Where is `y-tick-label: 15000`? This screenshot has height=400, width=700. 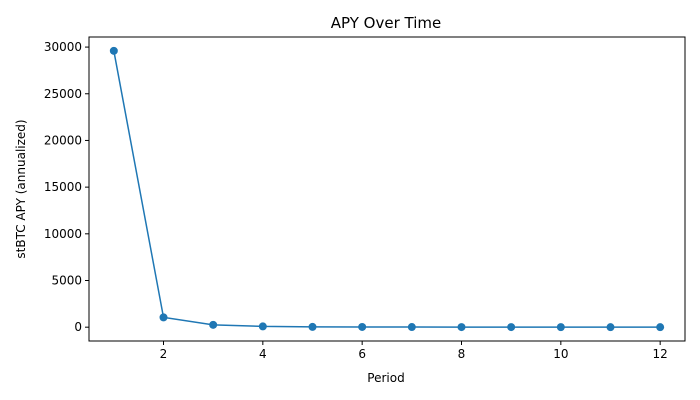
y-tick-label: 15000 is located at coordinates (63, 187).